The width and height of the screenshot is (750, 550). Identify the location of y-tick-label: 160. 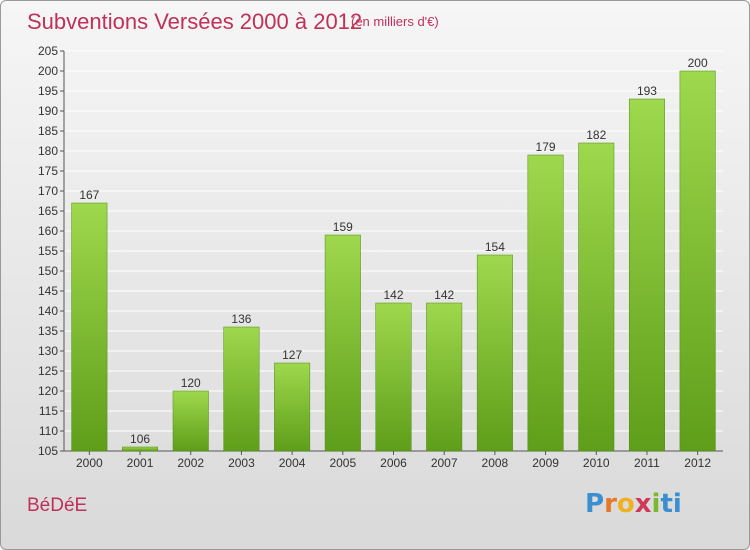
(48, 231).